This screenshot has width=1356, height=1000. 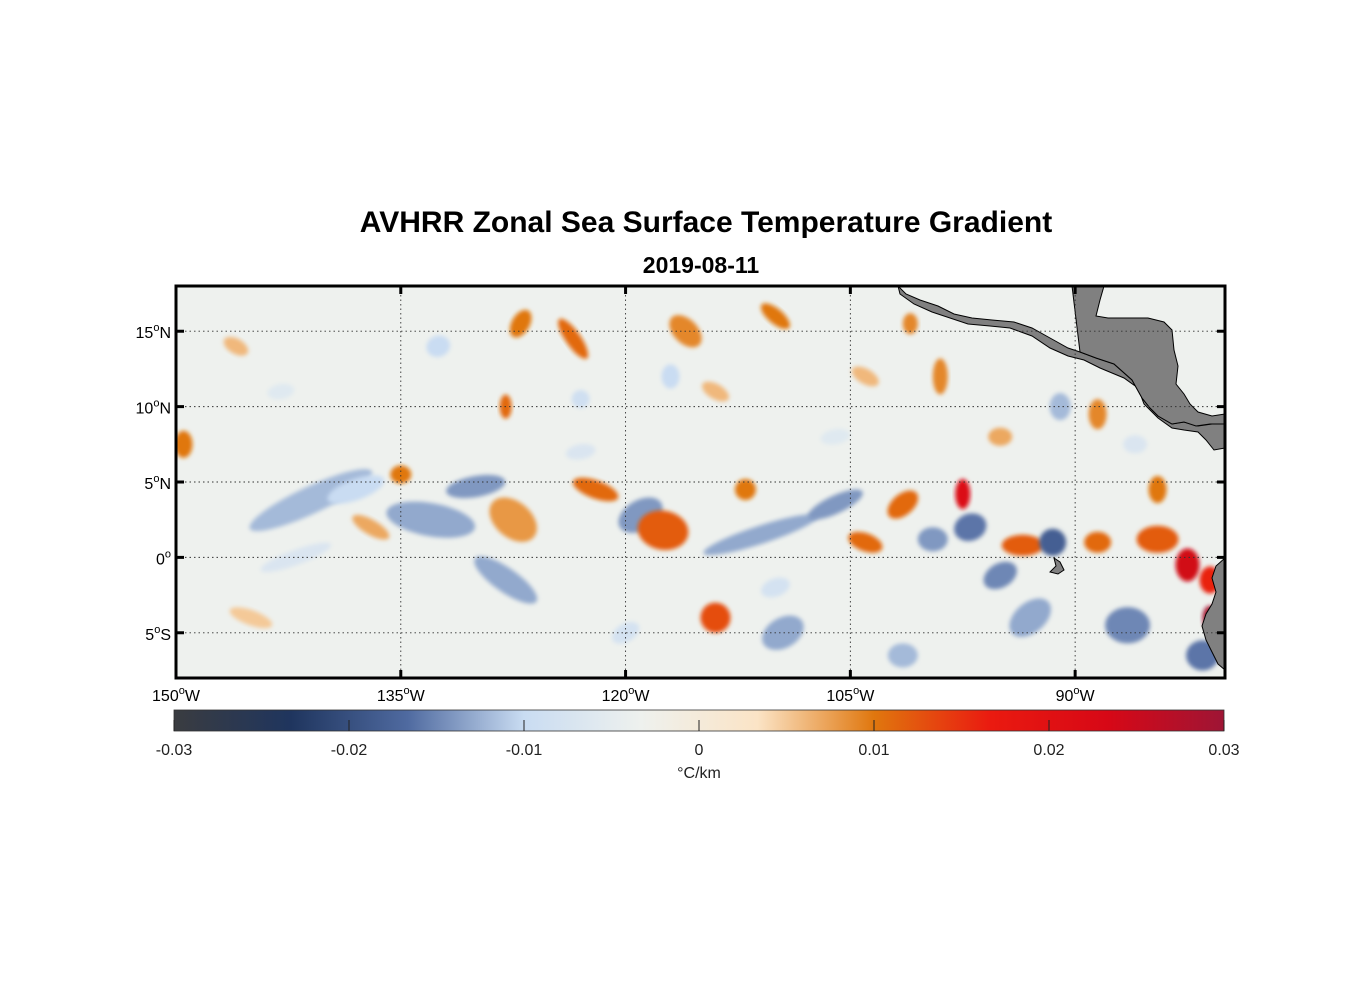 What do you see at coordinates (699, 773) in the screenshot?
I see `colorbar-label: °C/km` at bounding box center [699, 773].